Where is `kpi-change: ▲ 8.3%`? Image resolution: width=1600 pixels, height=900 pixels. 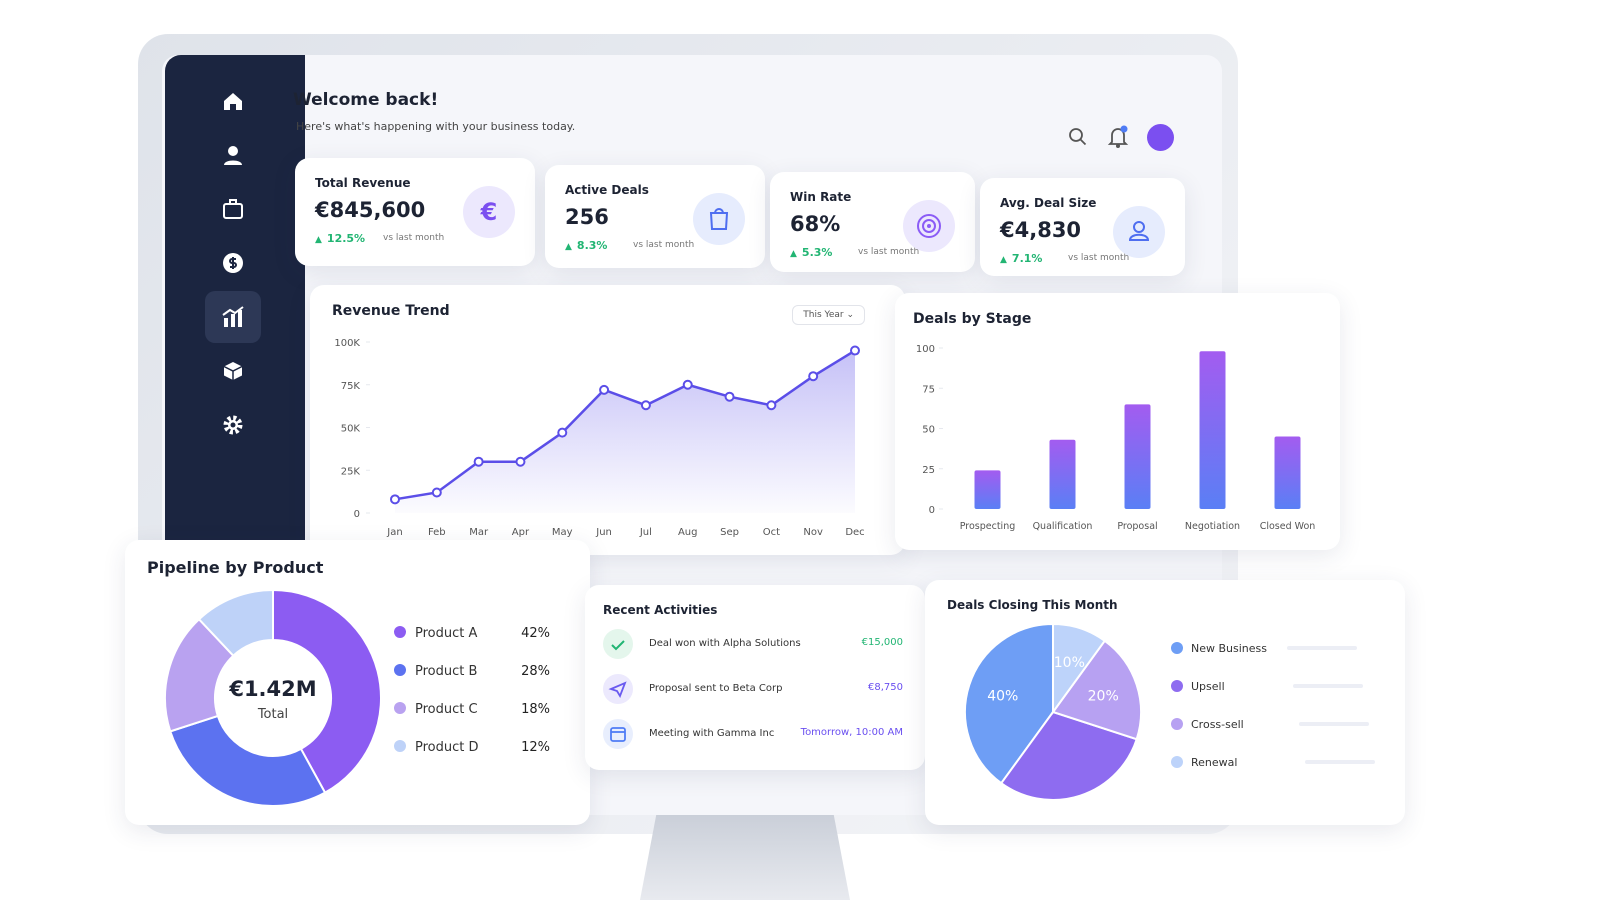 kpi-change: ▲ 8.3% is located at coordinates (586, 245).